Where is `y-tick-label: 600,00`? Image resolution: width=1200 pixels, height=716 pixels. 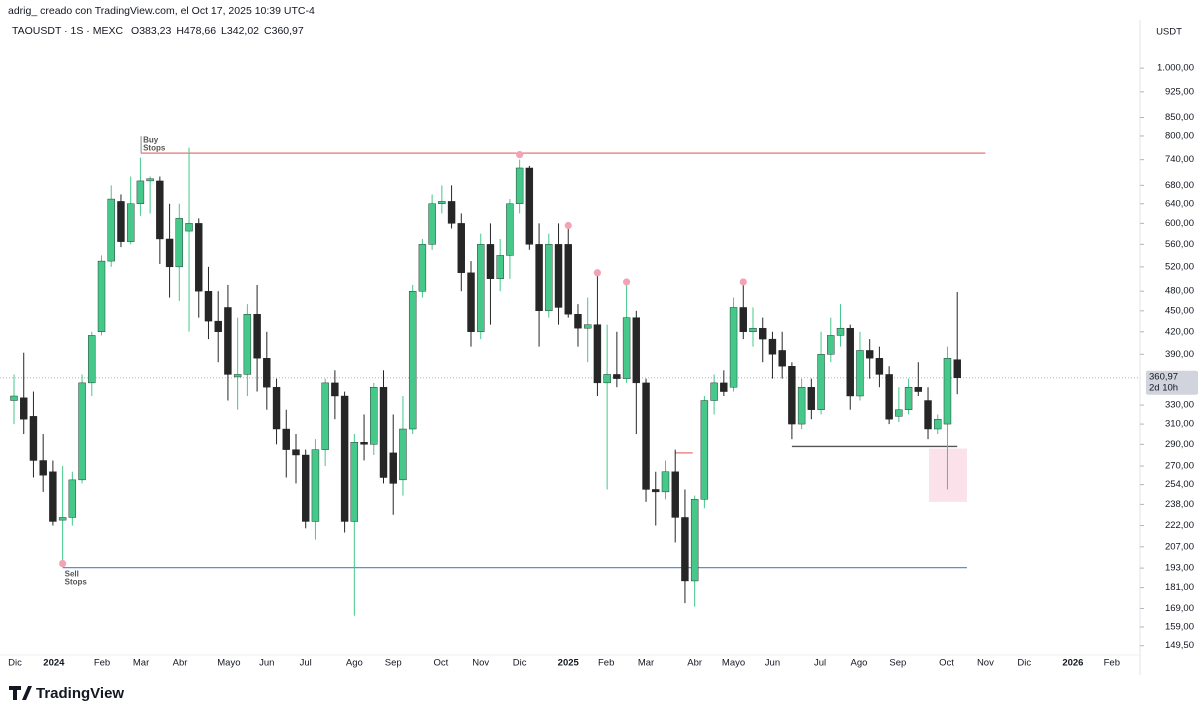 y-tick-label: 600,00 is located at coordinates (1179, 223).